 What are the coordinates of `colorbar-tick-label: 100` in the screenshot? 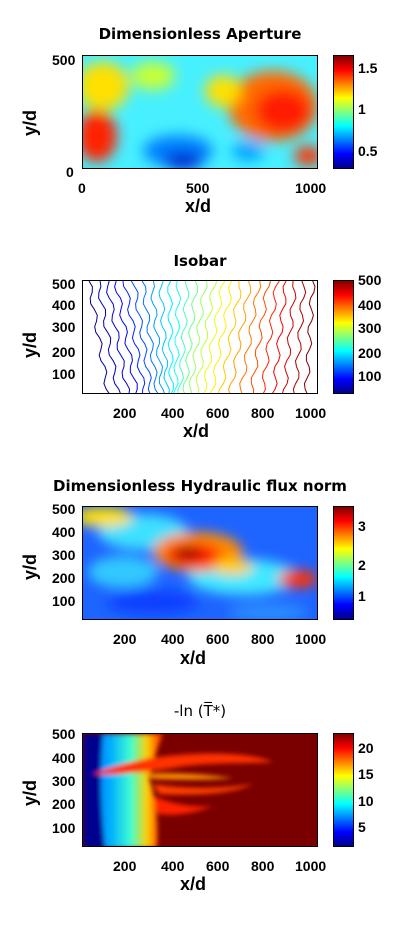 It's located at (370, 376).